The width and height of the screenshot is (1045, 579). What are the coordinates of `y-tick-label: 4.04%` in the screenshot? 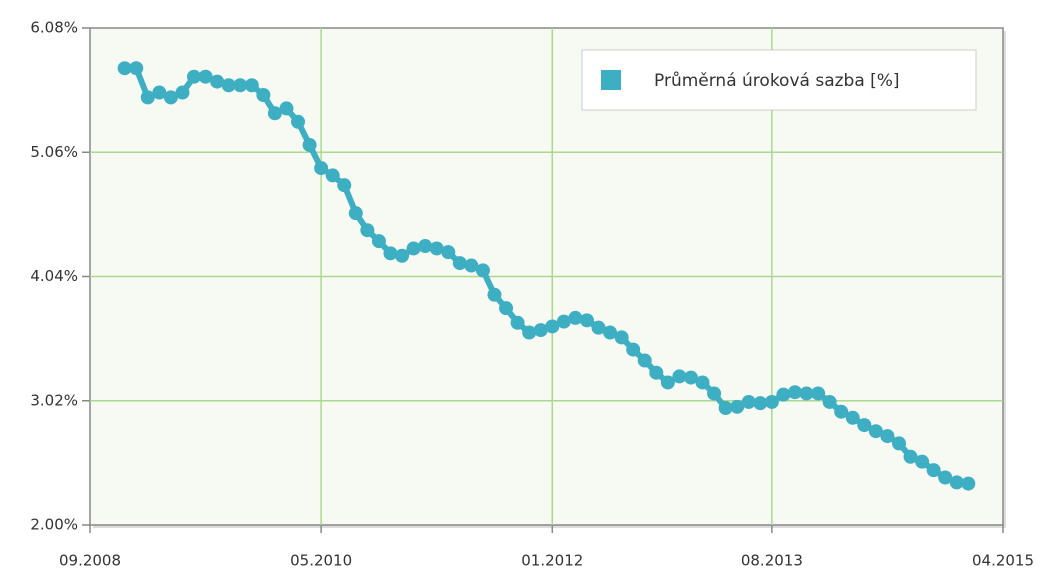 It's located at (54, 276).